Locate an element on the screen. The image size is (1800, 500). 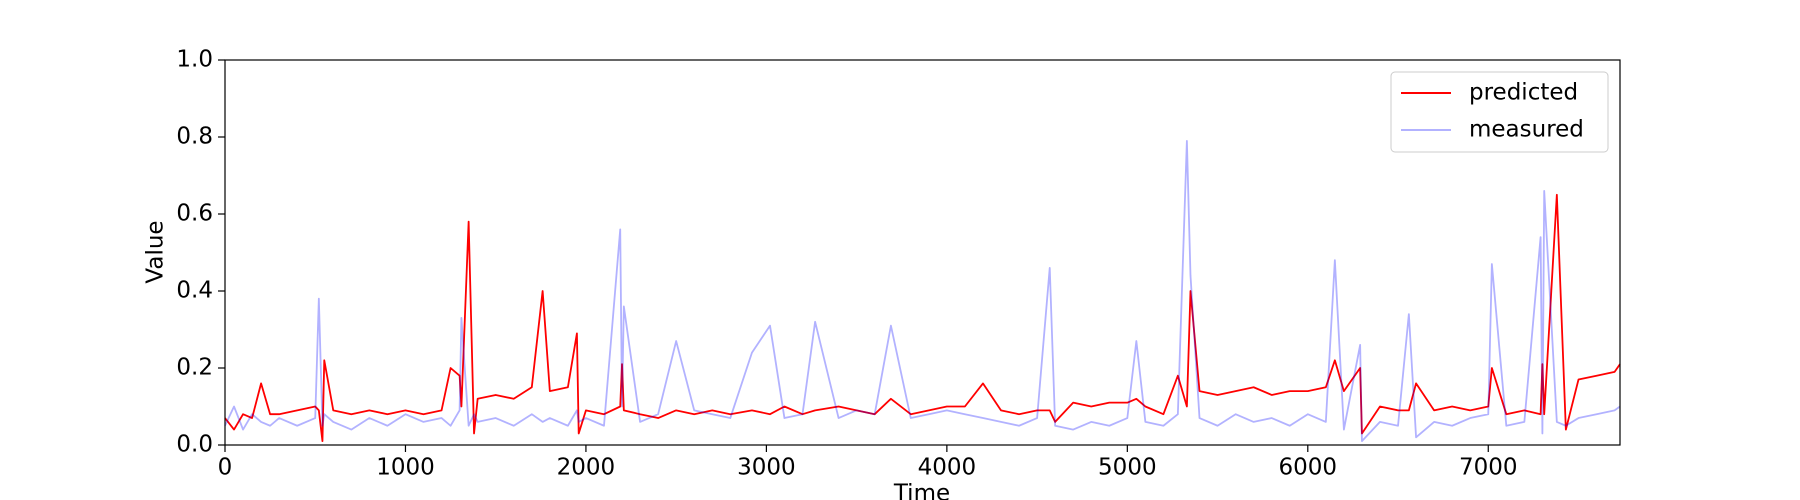
x-axis-label: Time is located at coordinates (921, 490).